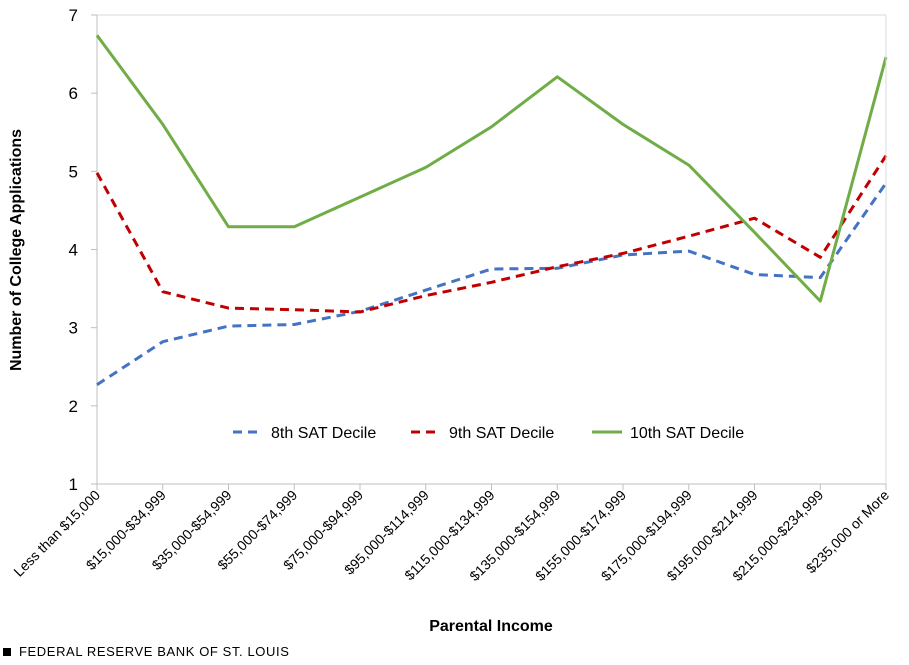  I want to click on legend-label-3: 10th SAT Decile, so click(687, 433).